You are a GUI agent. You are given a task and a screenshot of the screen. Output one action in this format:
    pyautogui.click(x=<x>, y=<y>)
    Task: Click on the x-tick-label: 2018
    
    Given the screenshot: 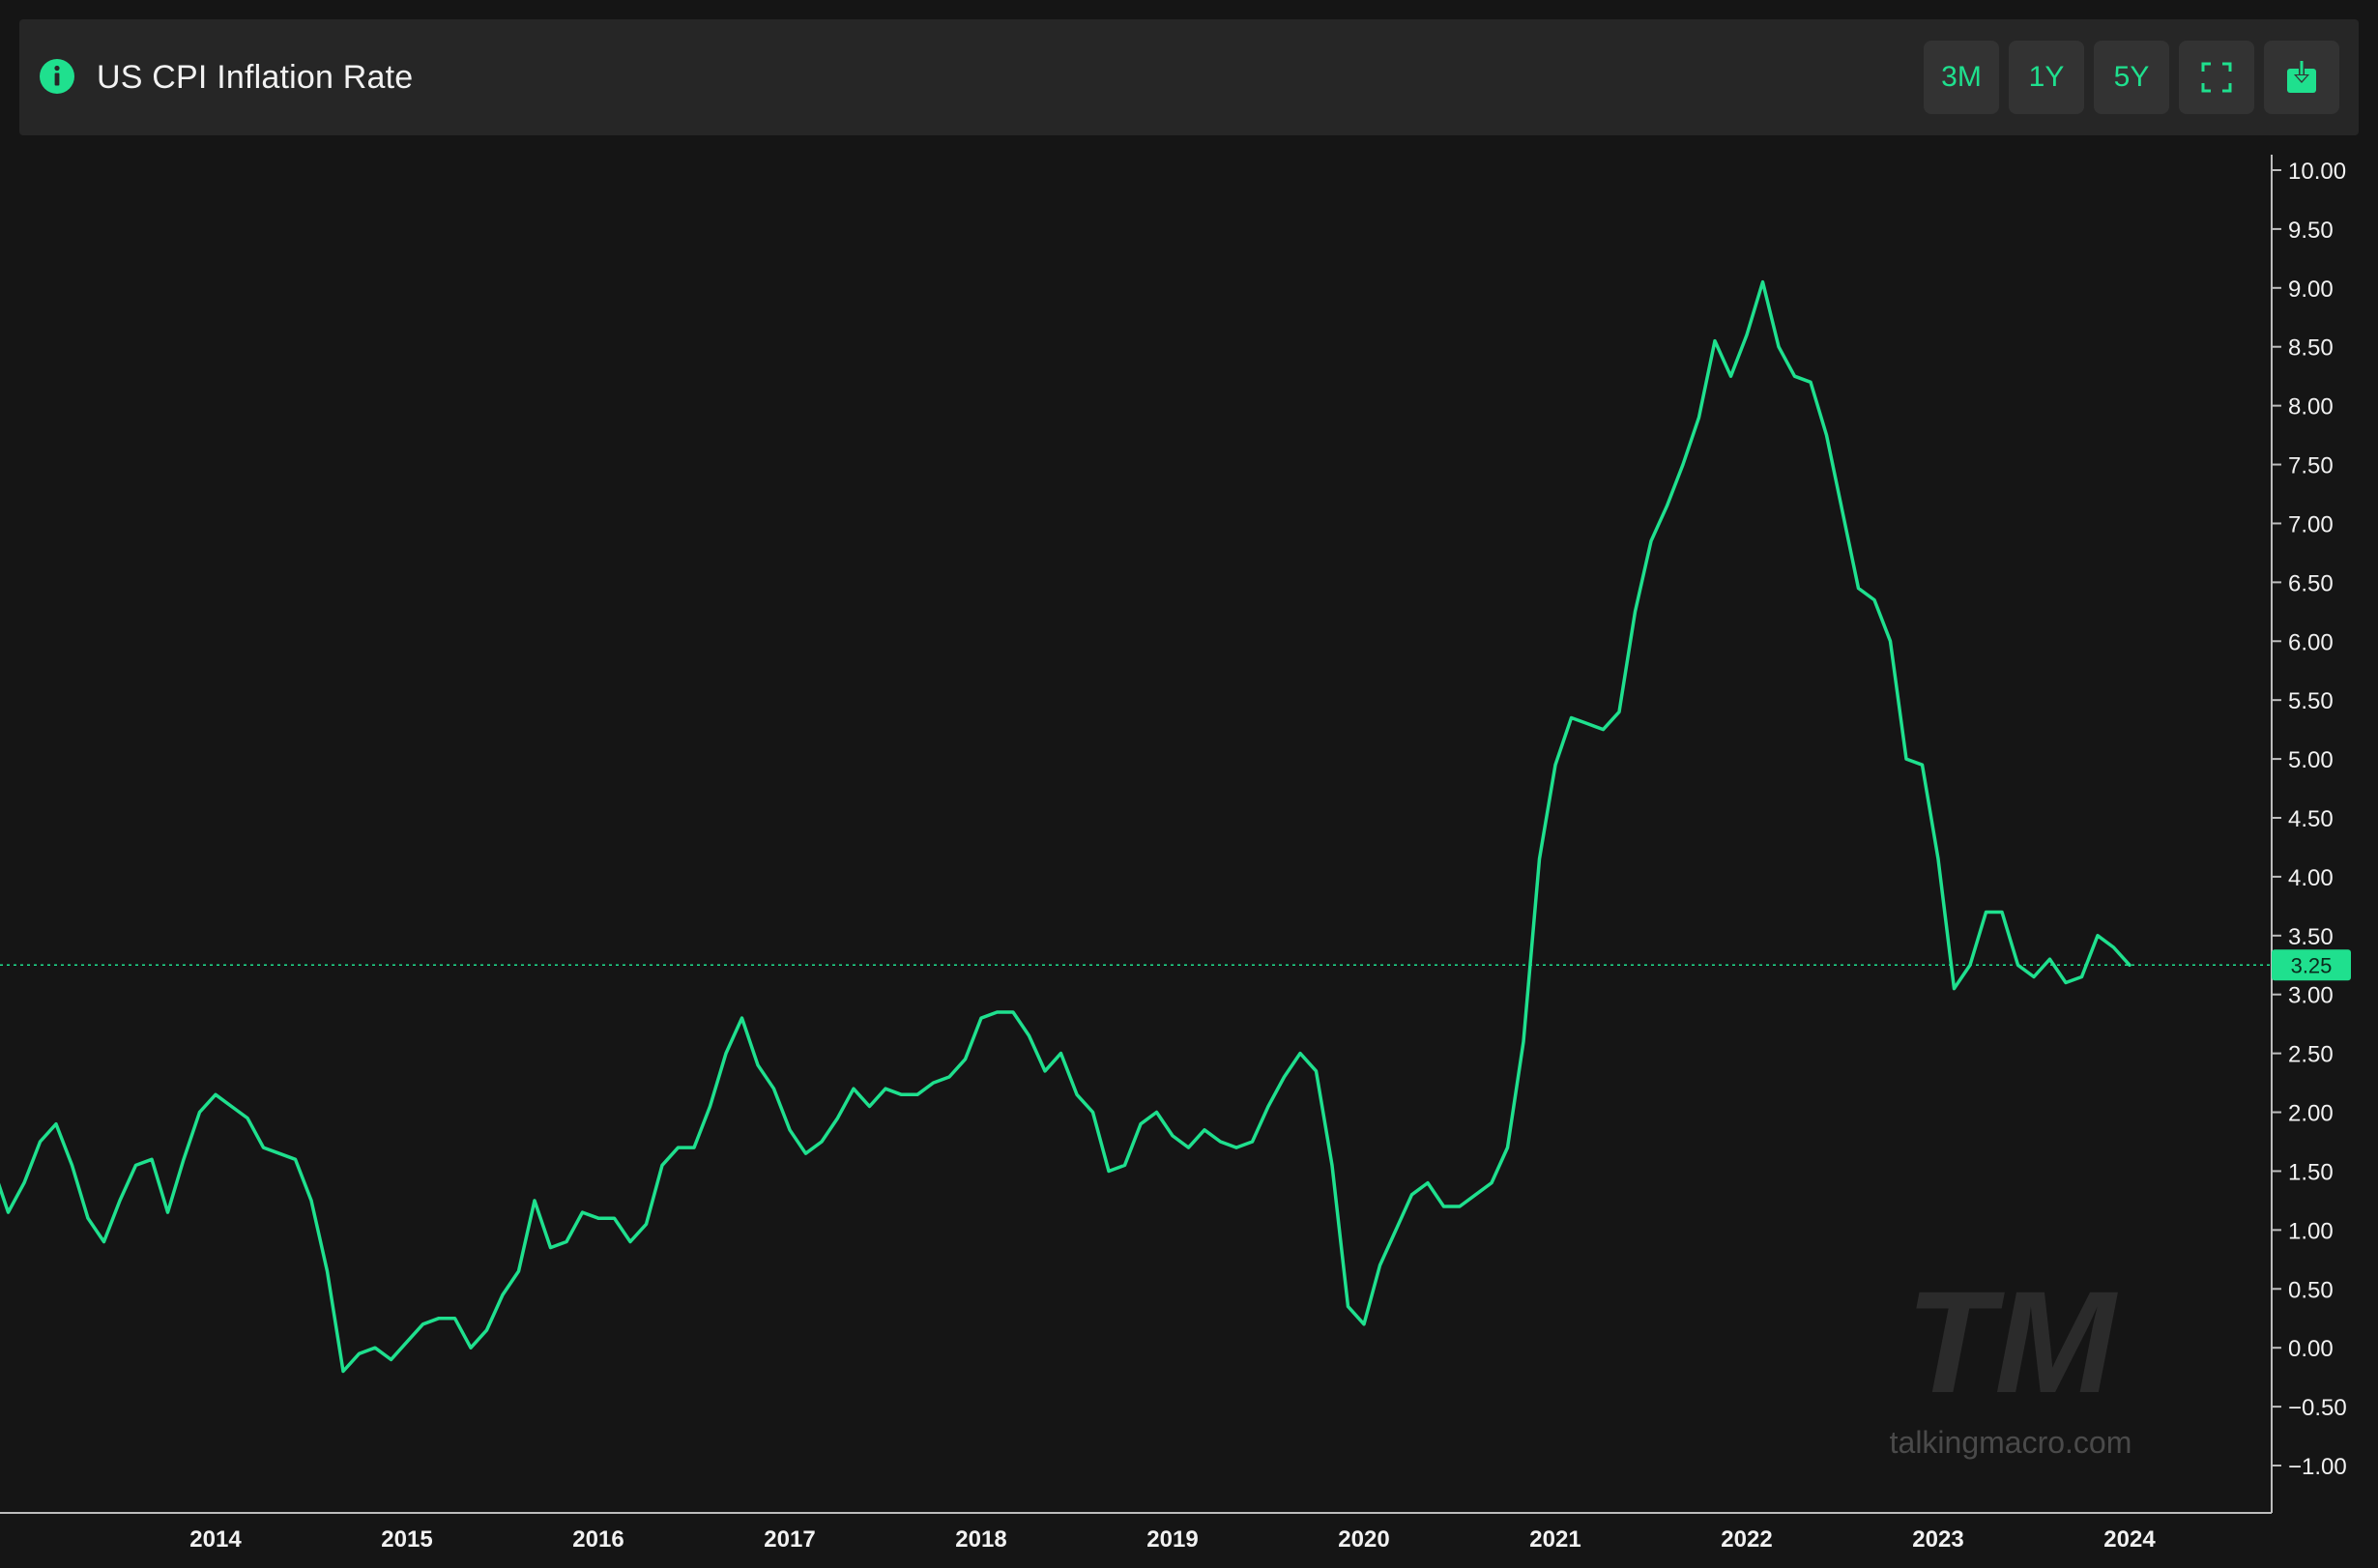 What is the action you would take?
    pyautogui.click(x=981, y=1539)
    